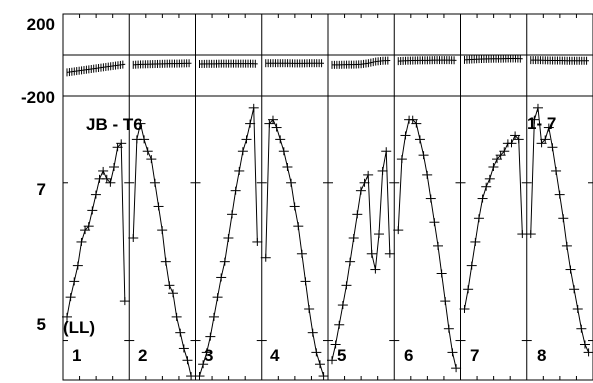  I want to click on panel-number: 2, so click(142, 355).